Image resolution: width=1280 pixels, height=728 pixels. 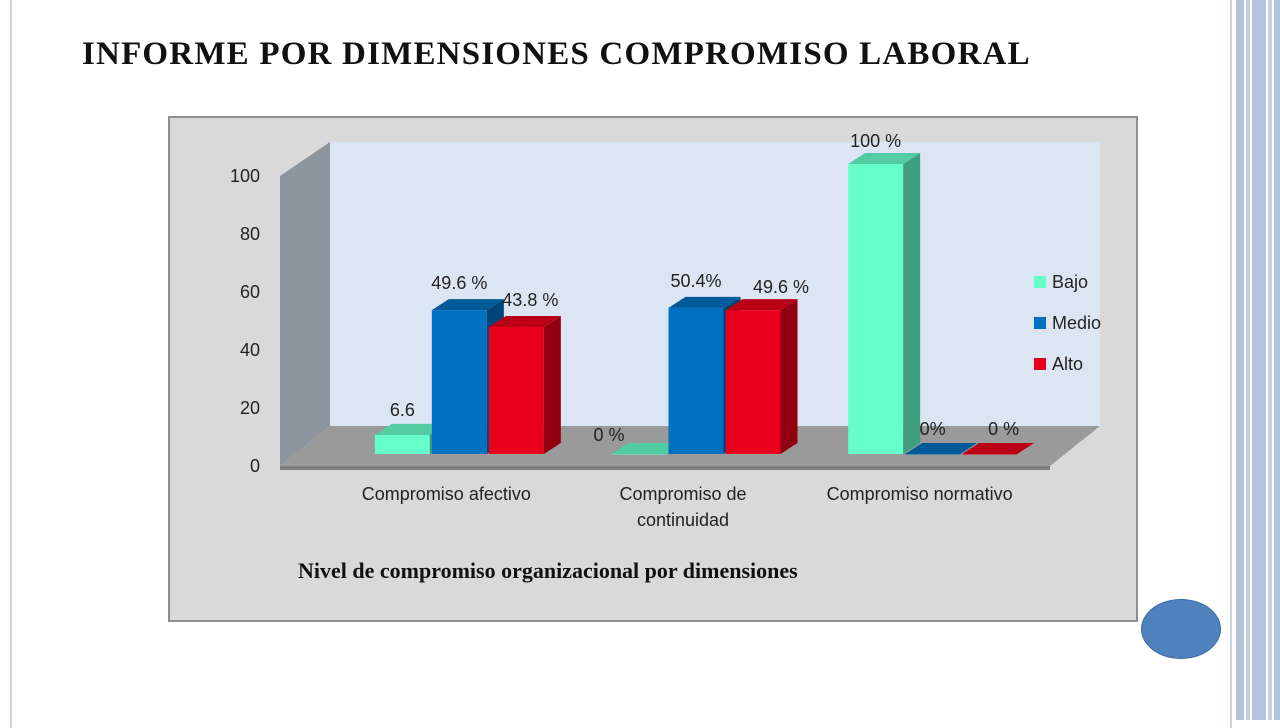 I want to click on data-label-bajo-1: 6.6, so click(x=402, y=410).